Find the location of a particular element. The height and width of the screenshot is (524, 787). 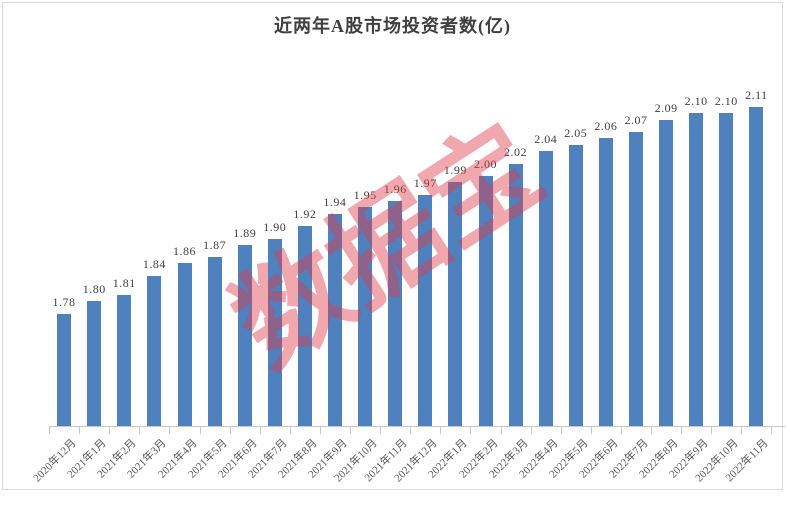

bar-value-label: 2.05 is located at coordinates (576, 133).